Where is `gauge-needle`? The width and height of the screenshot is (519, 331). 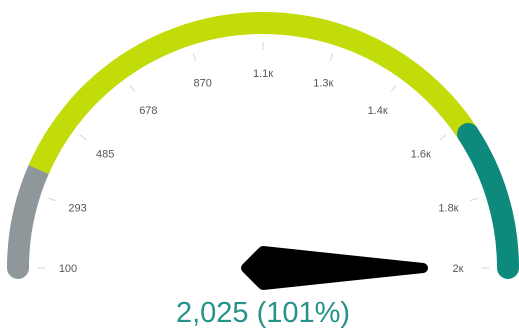 gauge-needle is located at coordinates (334, 268).